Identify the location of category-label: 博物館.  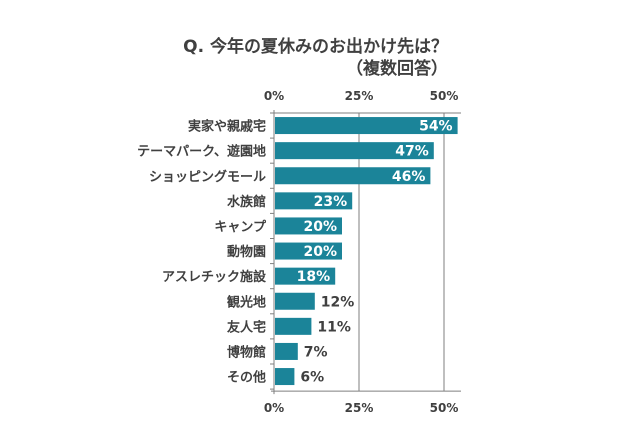
(246, 352).